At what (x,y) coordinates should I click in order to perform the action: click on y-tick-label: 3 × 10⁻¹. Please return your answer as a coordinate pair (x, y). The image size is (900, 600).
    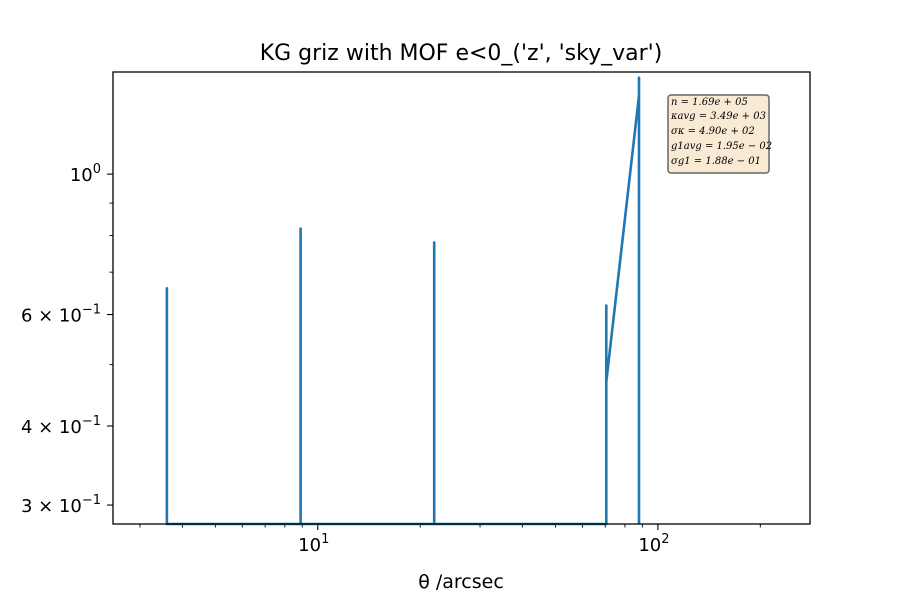
    Looking at the image, I should click on (61, 505).